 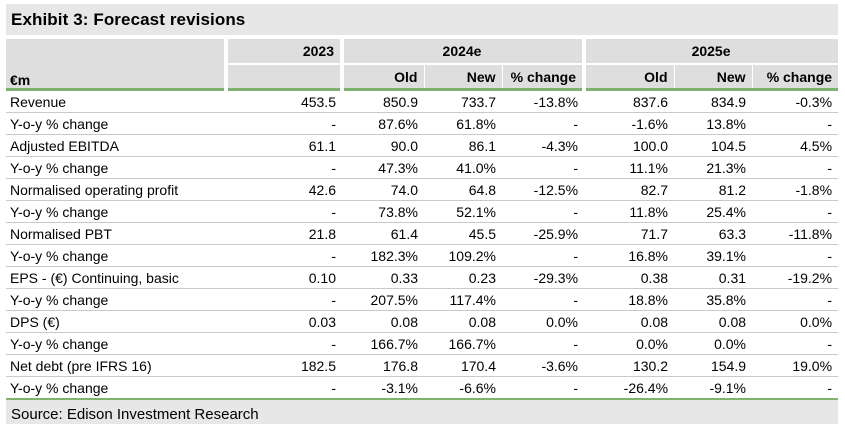 What do you see at coordinates (543, 189) in the screenshot?
I see `value-cell: -12.5%` at bounding box center [543, 189].